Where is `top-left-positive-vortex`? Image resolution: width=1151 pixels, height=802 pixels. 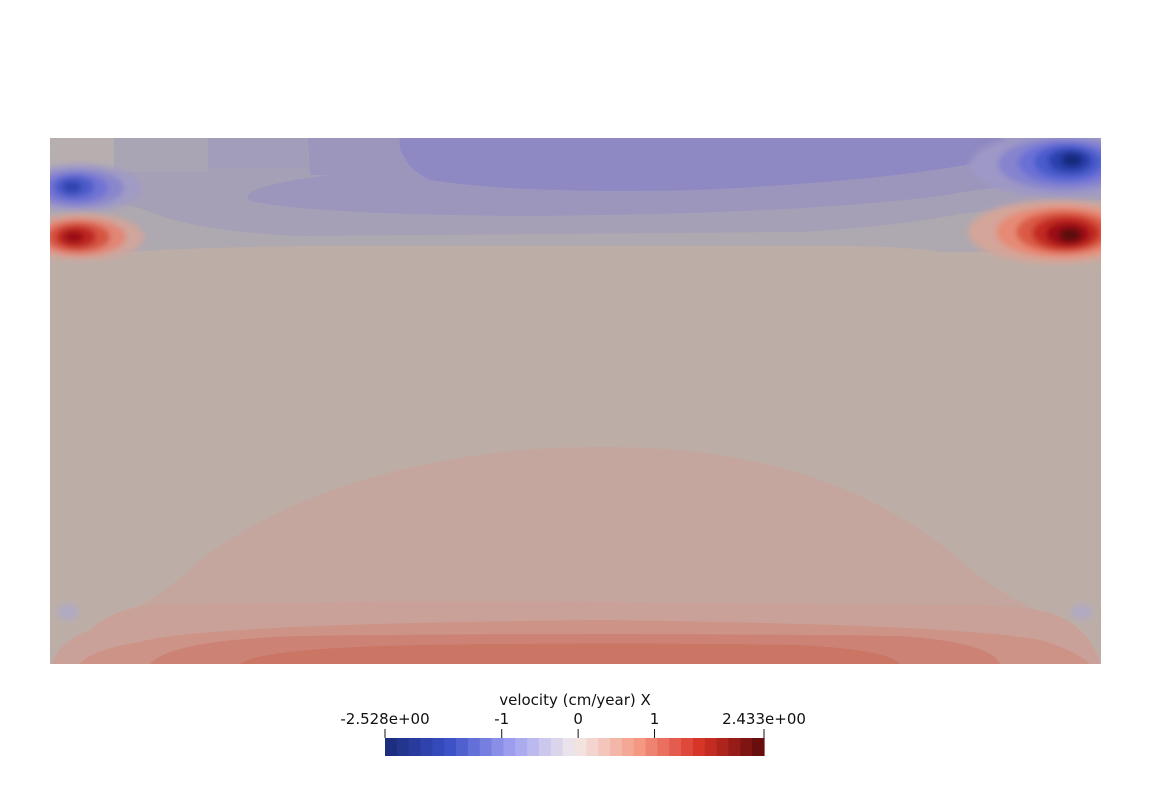 top-left-positive-vortex is located at coordinates (97, 237).